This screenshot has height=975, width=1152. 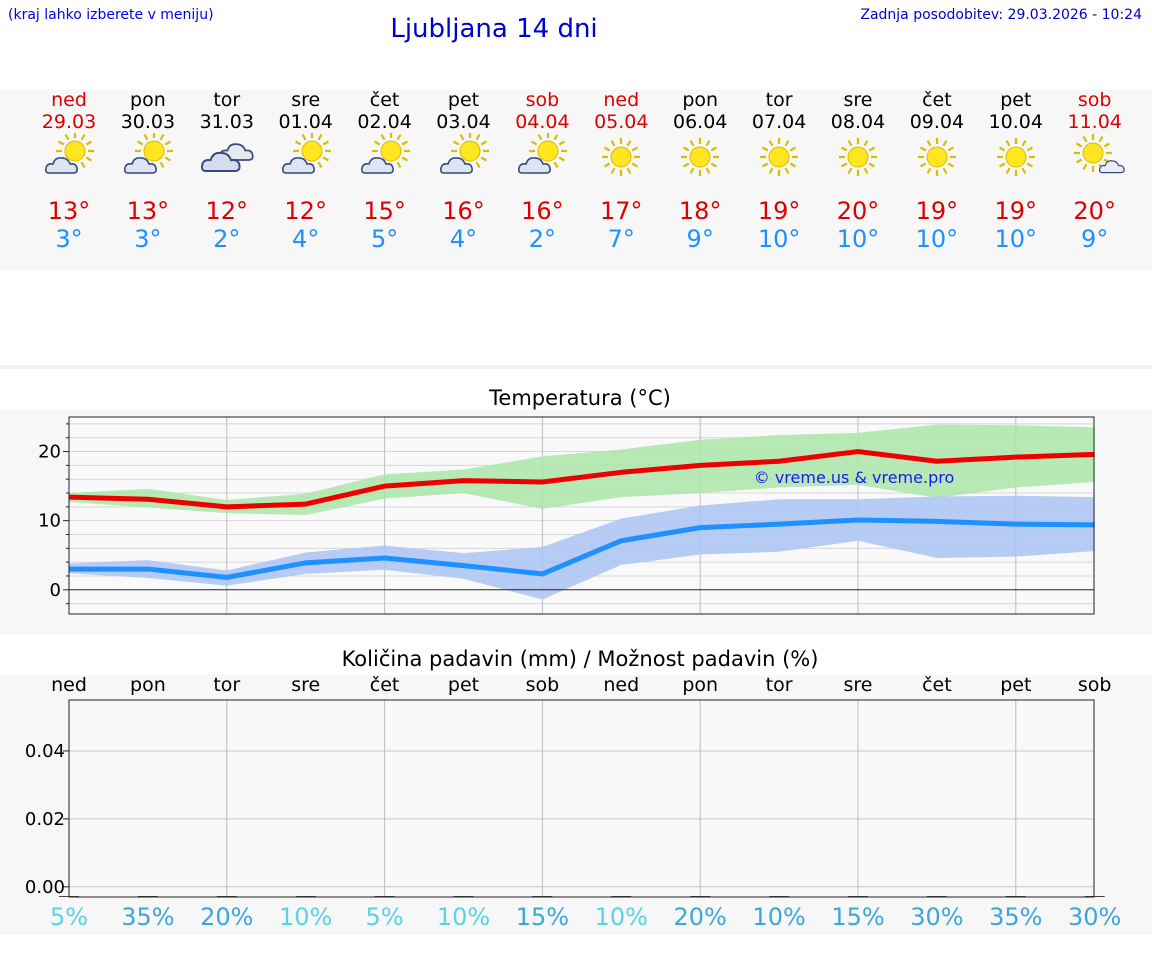 I want to click on watermark: © vreme.us & vreme.pro, so click(x=854, y=477).